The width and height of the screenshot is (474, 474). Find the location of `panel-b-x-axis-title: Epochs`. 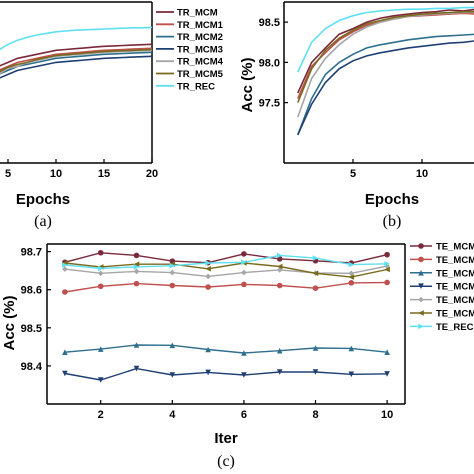

panel-b-x-axis-title: Epochs is located at coordinates (392, 199).